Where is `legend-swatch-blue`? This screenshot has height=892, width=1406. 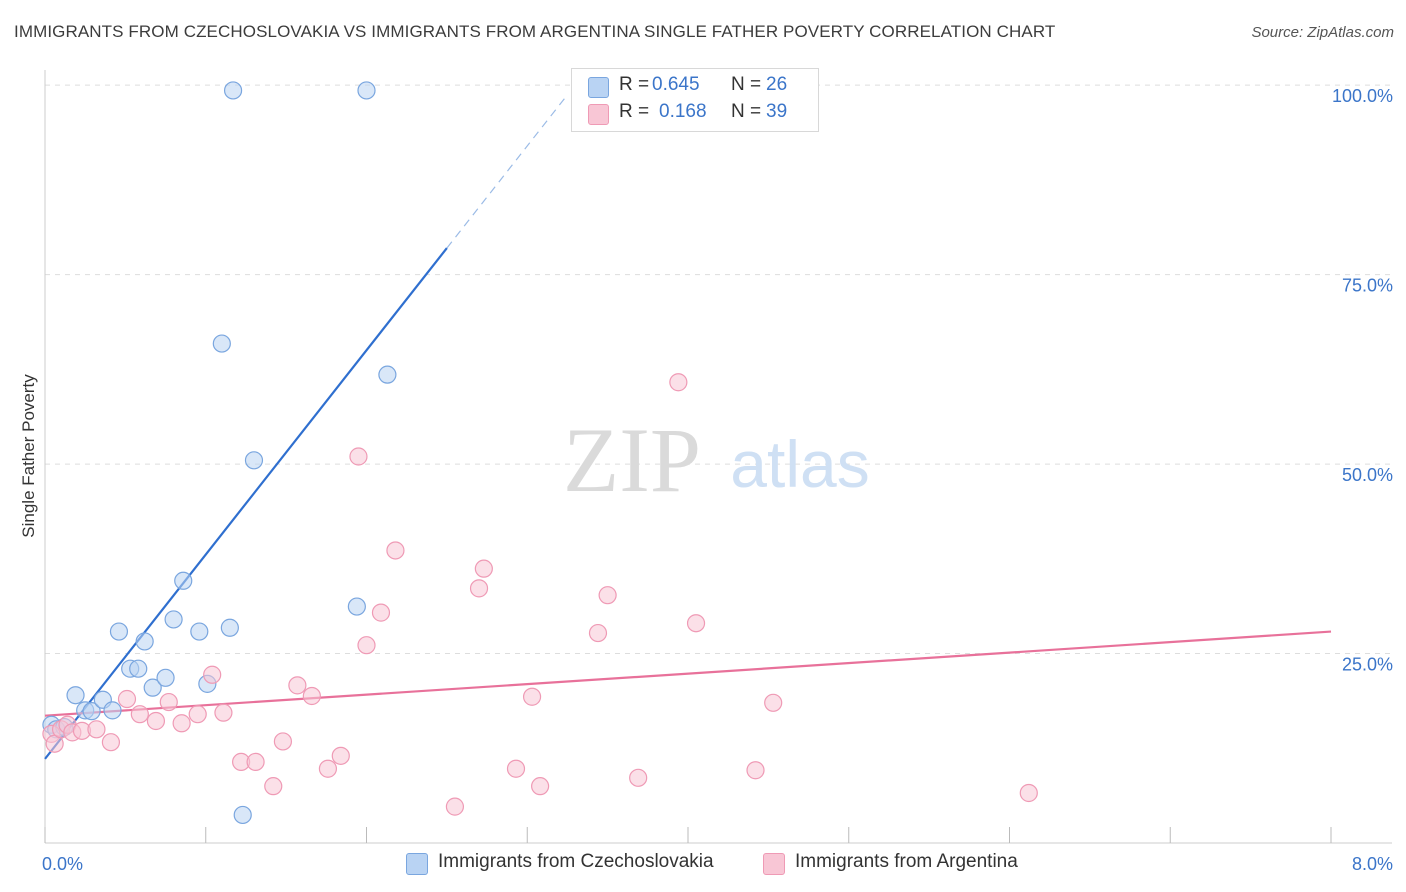 legend-swatch-blue is located at coordinates (598, 87).